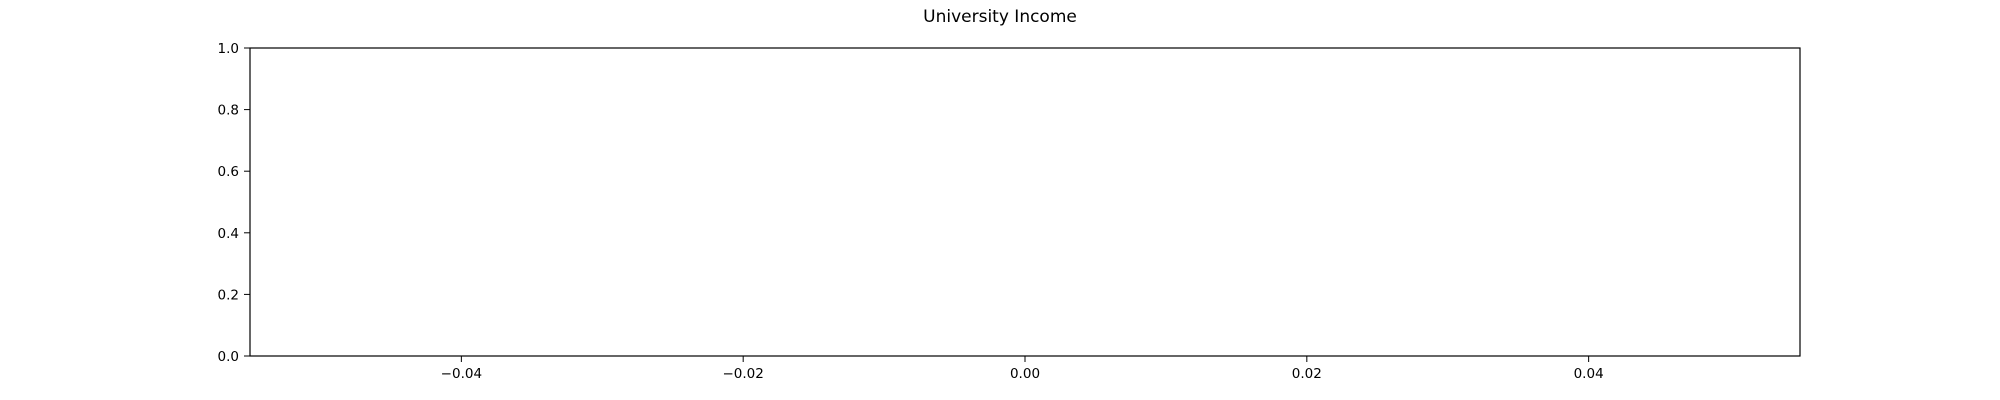  I want to click on y-tick-label: 1.0, so click(228, 49).